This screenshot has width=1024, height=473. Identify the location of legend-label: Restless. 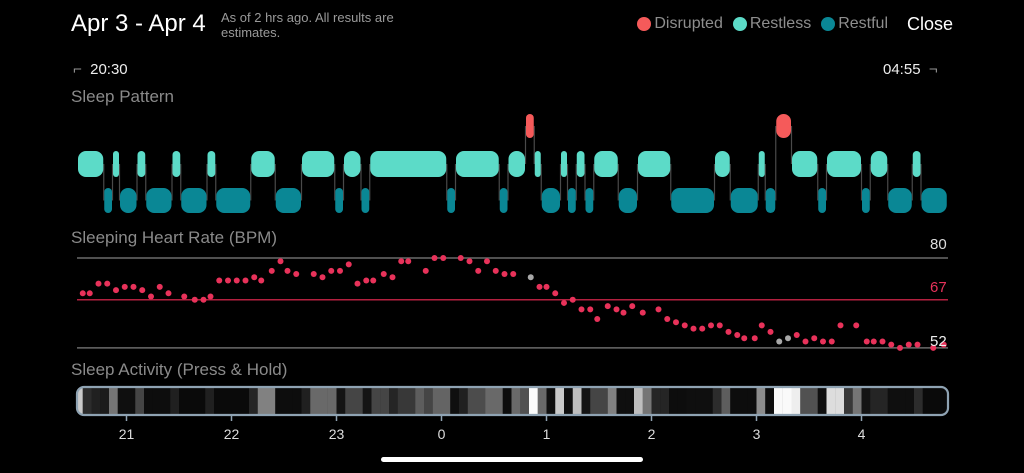
(780, 23).